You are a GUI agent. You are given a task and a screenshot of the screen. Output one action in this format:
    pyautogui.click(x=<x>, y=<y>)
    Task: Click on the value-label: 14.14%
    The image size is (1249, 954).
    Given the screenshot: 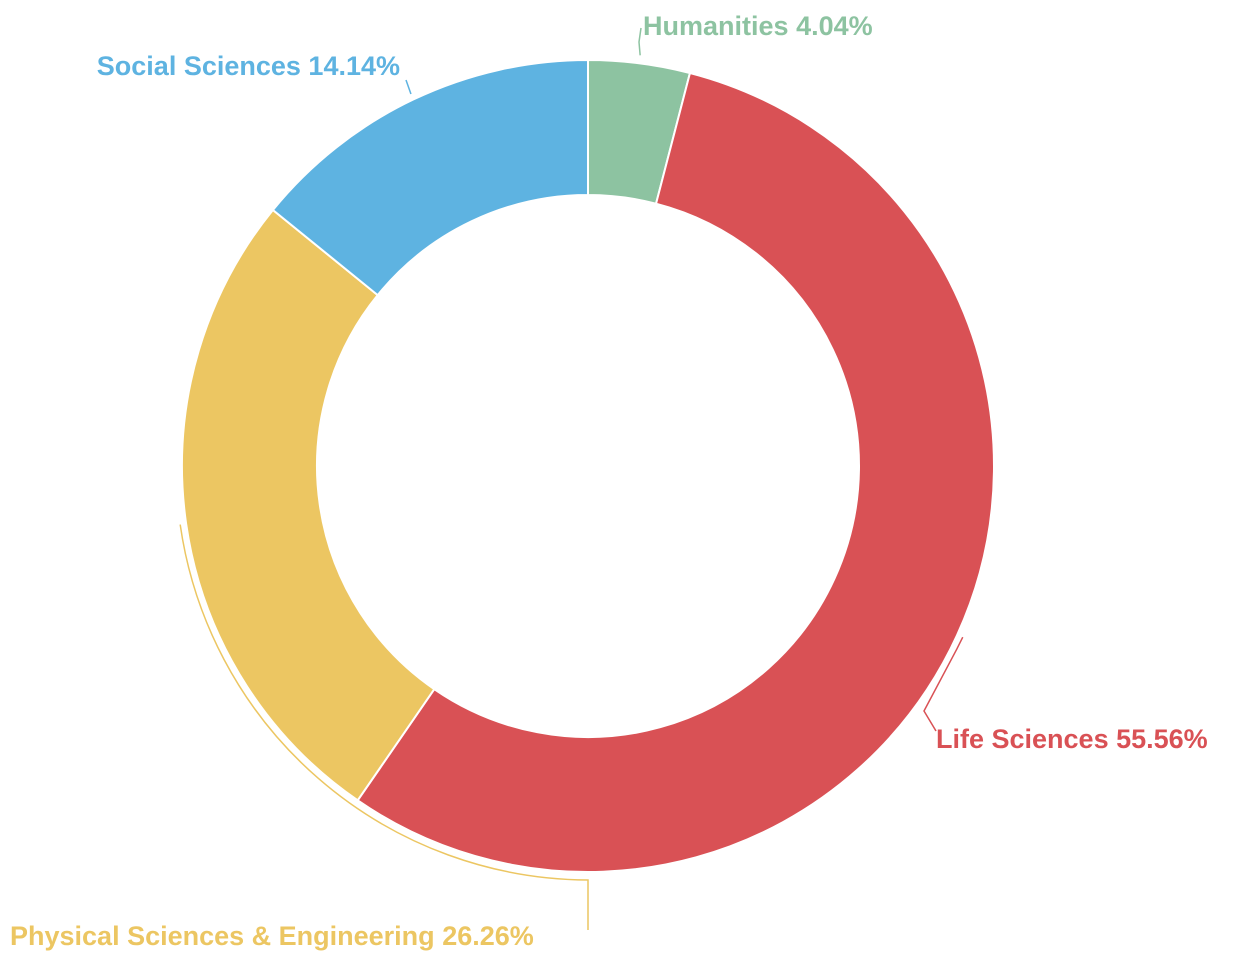 What is the action you would take?
    pyautogui.click(x=354, y=66)
    